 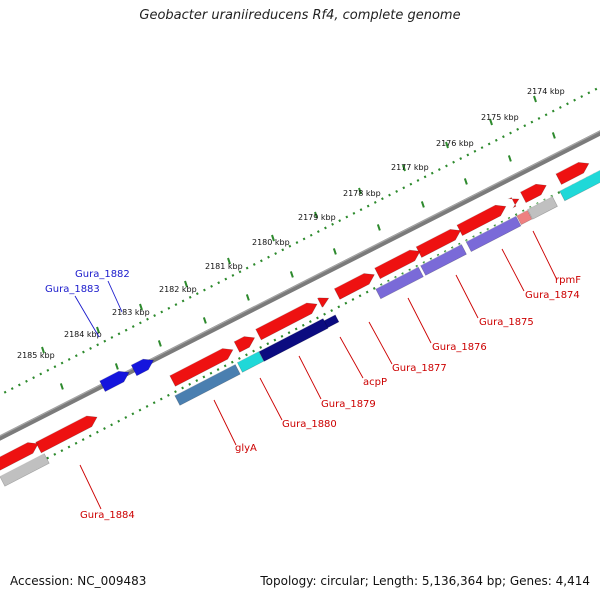 What do you see at coordinates (102, 274) in the screenshot?
I see `gene-label: Gura_1882` at bounding box center [102, 274].